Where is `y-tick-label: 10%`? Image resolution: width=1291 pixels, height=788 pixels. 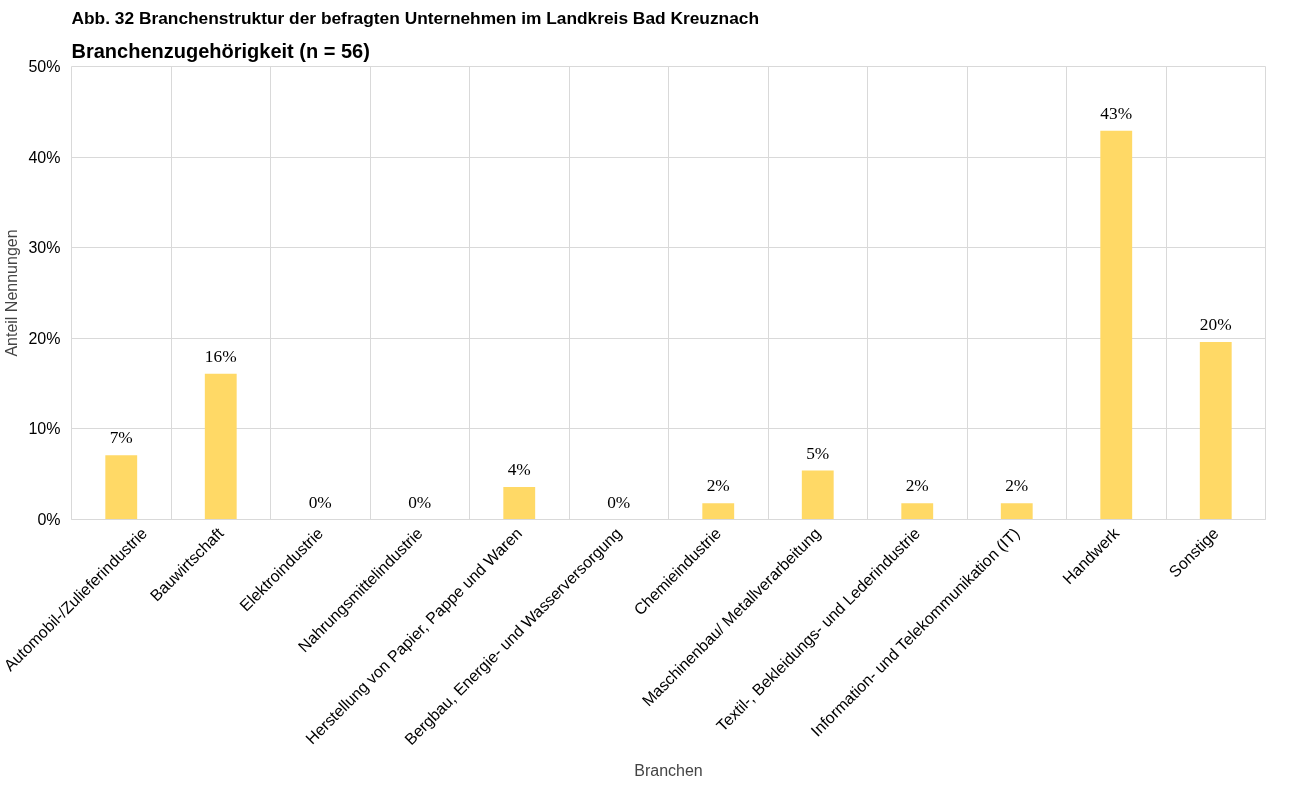 y-tick-label: 10% is located at coordinates (44, 429).